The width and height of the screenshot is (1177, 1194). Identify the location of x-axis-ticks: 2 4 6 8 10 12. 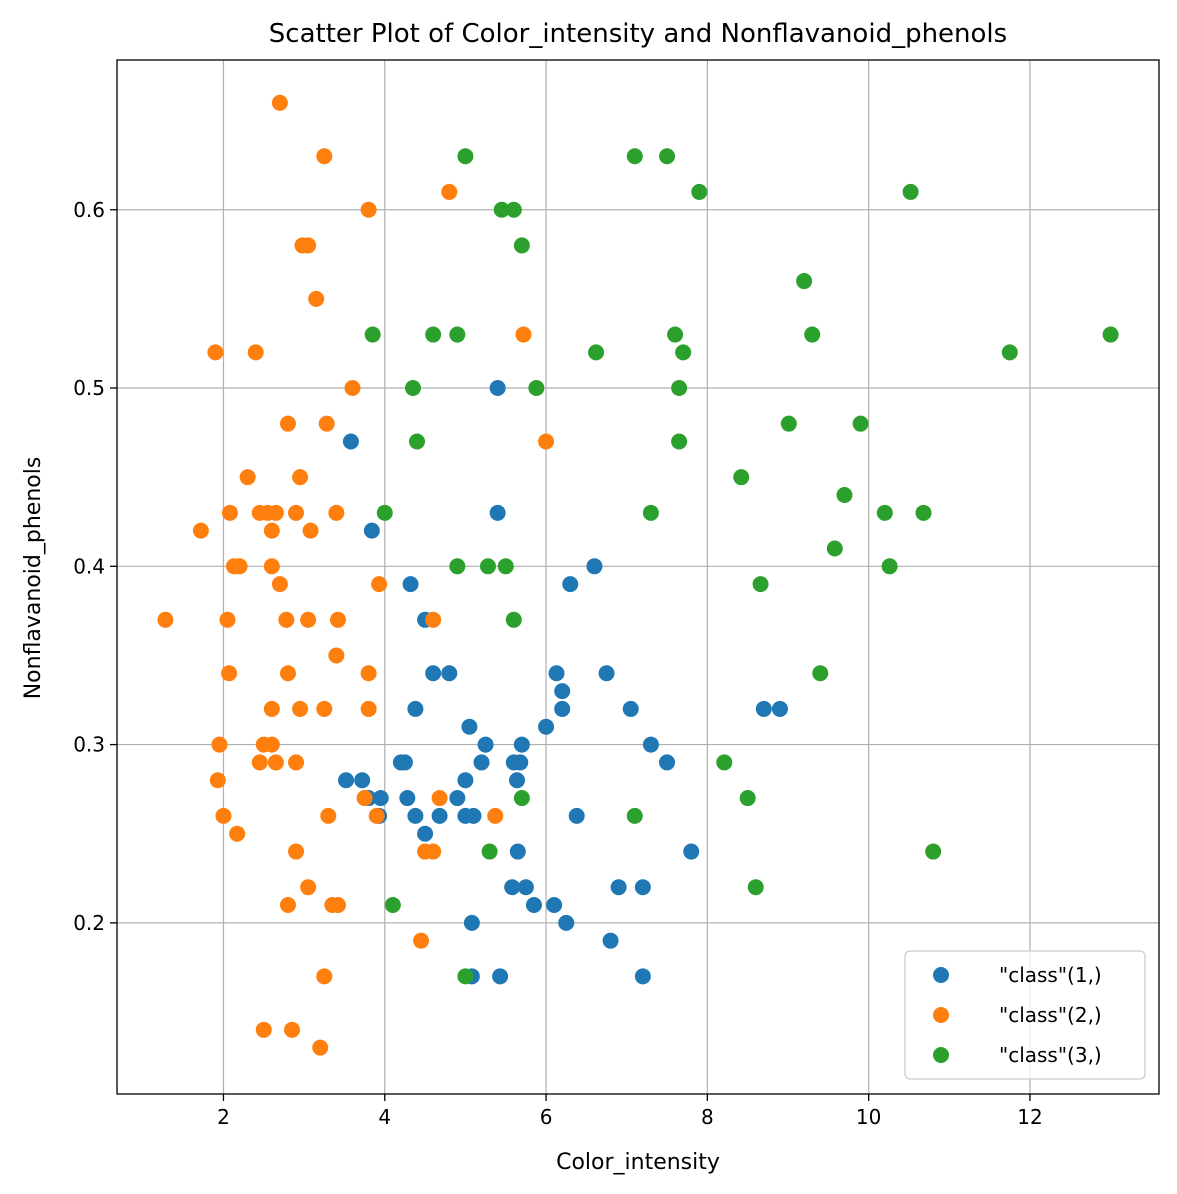
(630, 1111).